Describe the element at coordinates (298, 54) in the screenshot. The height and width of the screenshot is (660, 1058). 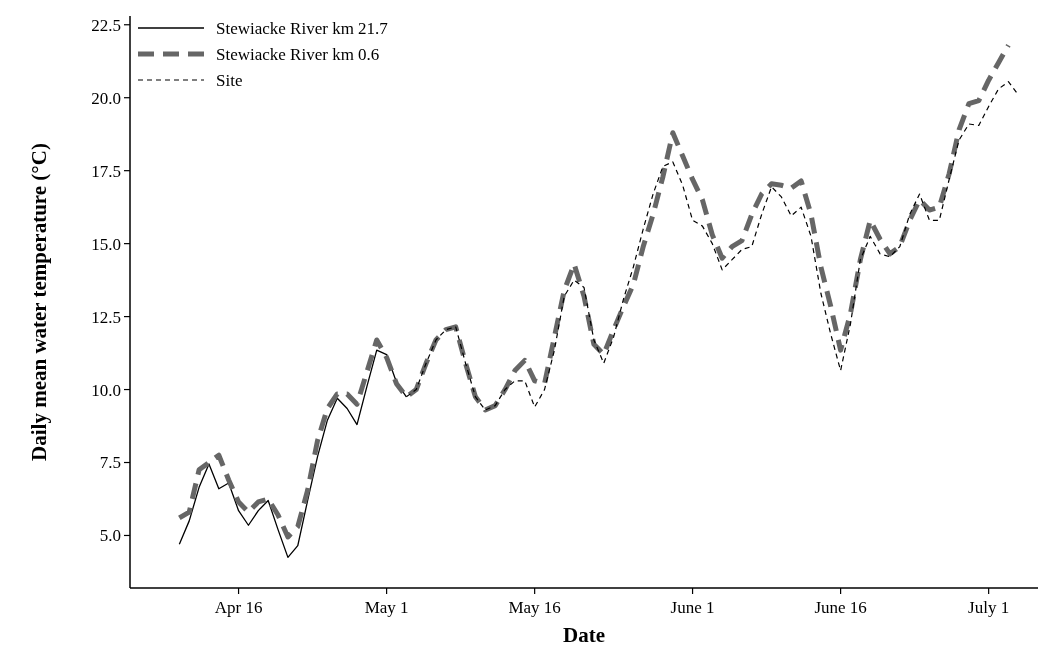
I see `legend-label: Stewiacke River km 0.6` at that location.